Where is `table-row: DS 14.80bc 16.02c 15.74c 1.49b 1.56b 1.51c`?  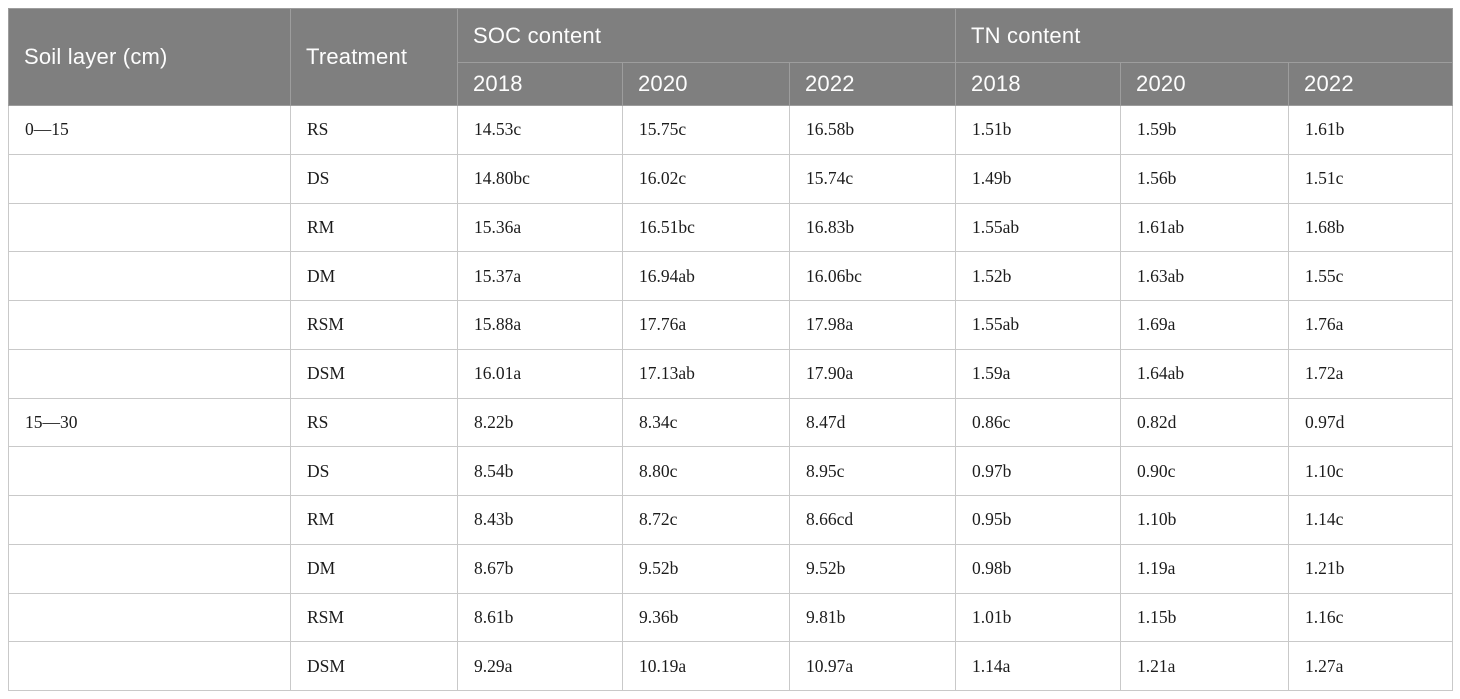 table-row: DS 14.80bc 16.02c 15.74c 1.49b 1.56b 1.51c is located at coordinates (731, 178).